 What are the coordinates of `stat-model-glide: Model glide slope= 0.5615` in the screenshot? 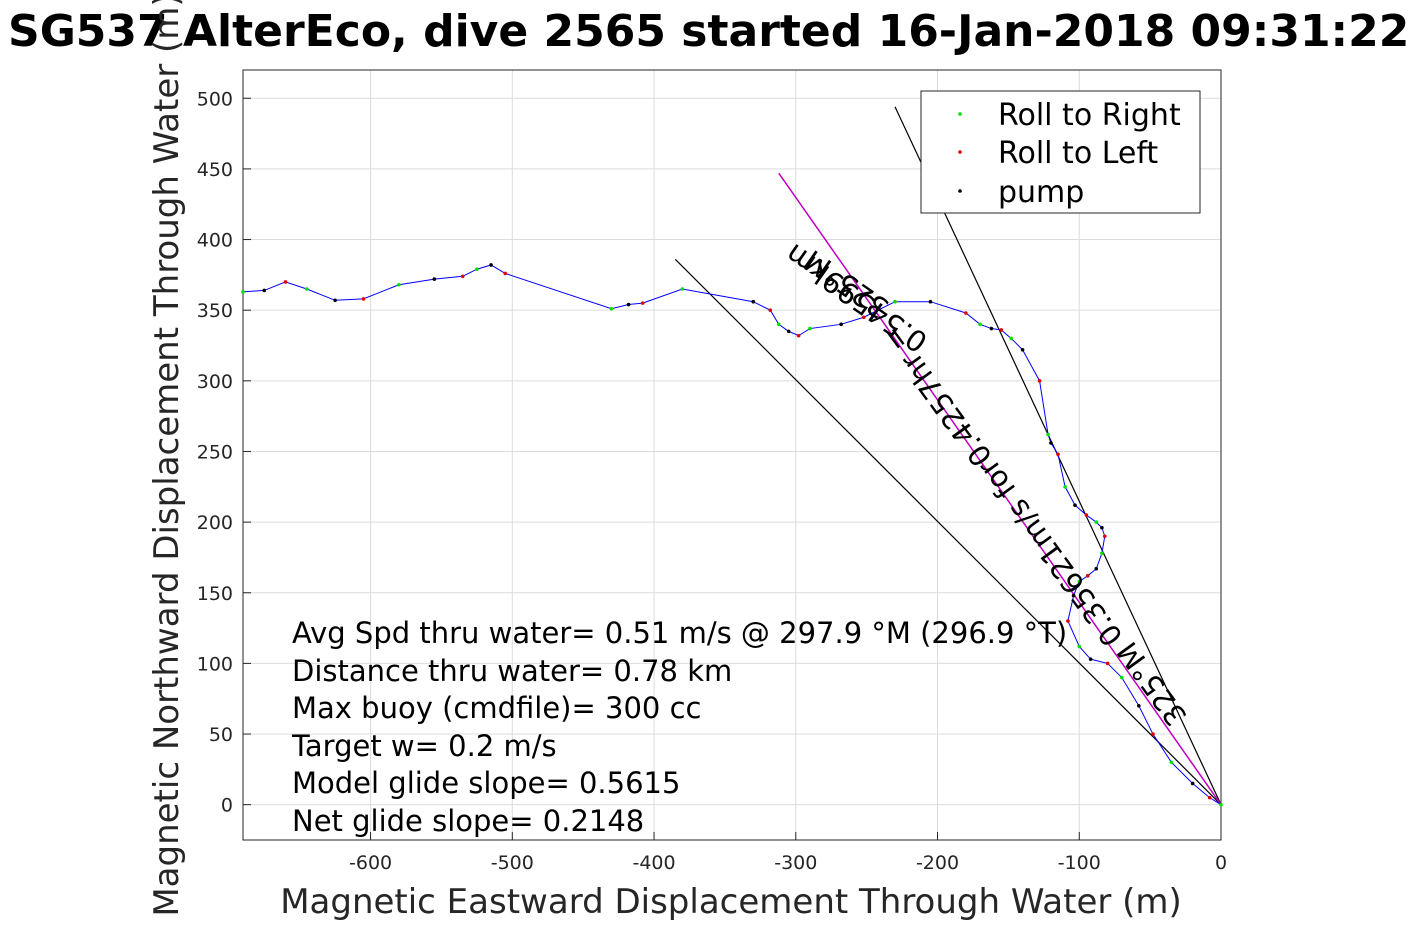 It's located at (486, 783).